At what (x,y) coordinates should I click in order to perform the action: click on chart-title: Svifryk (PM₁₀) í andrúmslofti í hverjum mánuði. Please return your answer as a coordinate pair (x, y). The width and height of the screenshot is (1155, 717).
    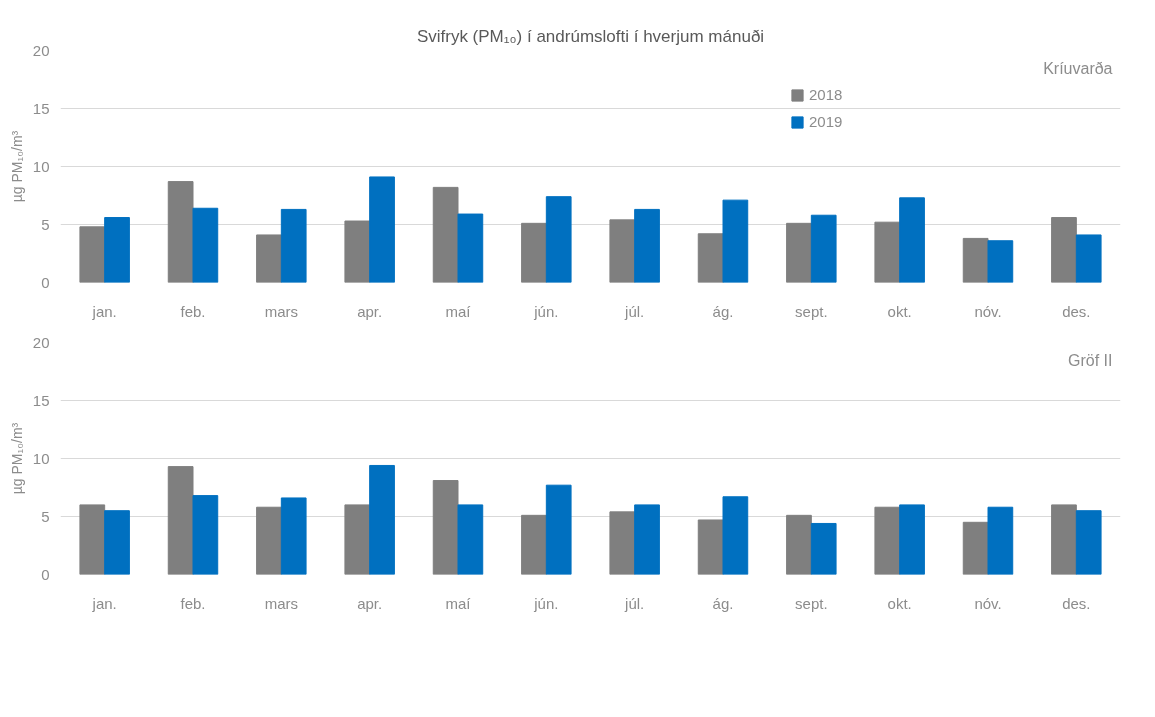
    Looking at the image, I should click on (590, 36).